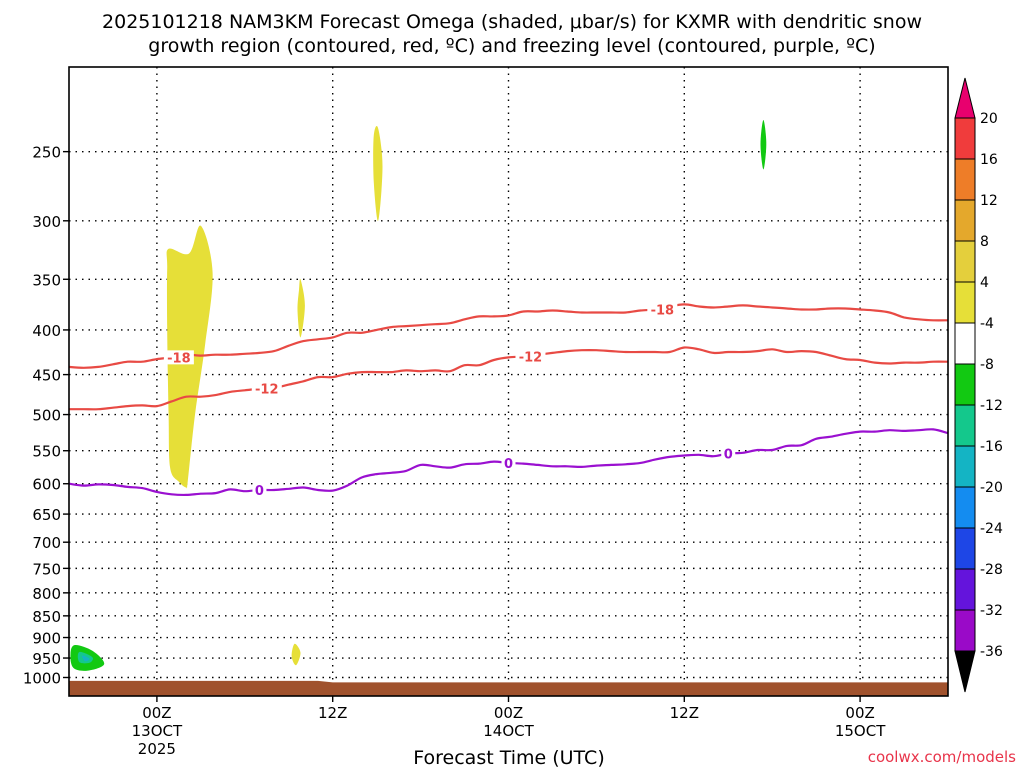  What do you see at coordinates (46, 617) in the screenshot?
I see `y-tick-label: 850` at bounding box center [46, 617].